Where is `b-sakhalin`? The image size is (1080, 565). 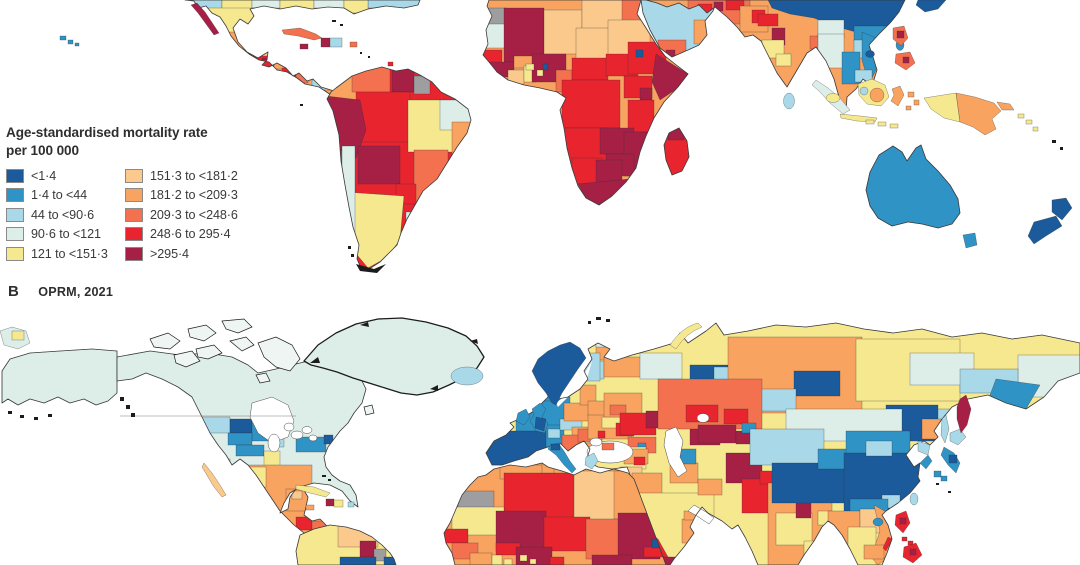 b-sakhalin is located at coordinates (945, 429).